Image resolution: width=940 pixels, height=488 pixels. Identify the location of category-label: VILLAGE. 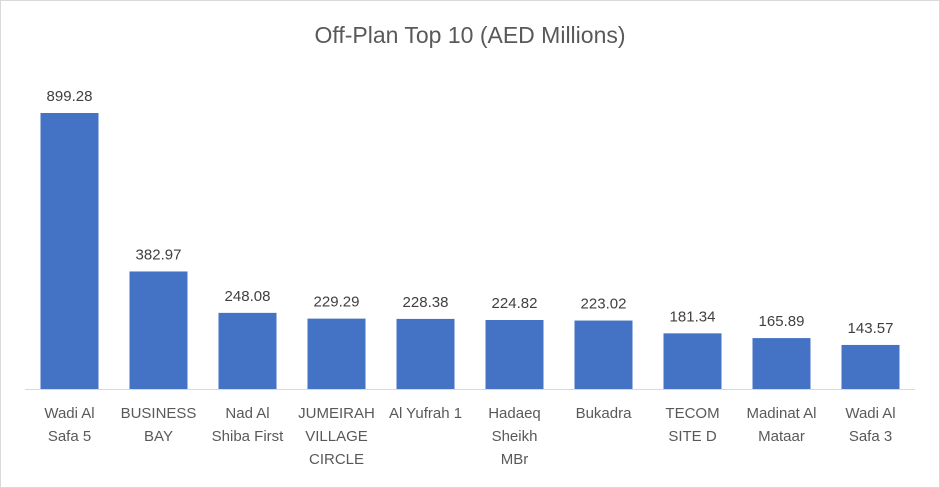
(336, 436).